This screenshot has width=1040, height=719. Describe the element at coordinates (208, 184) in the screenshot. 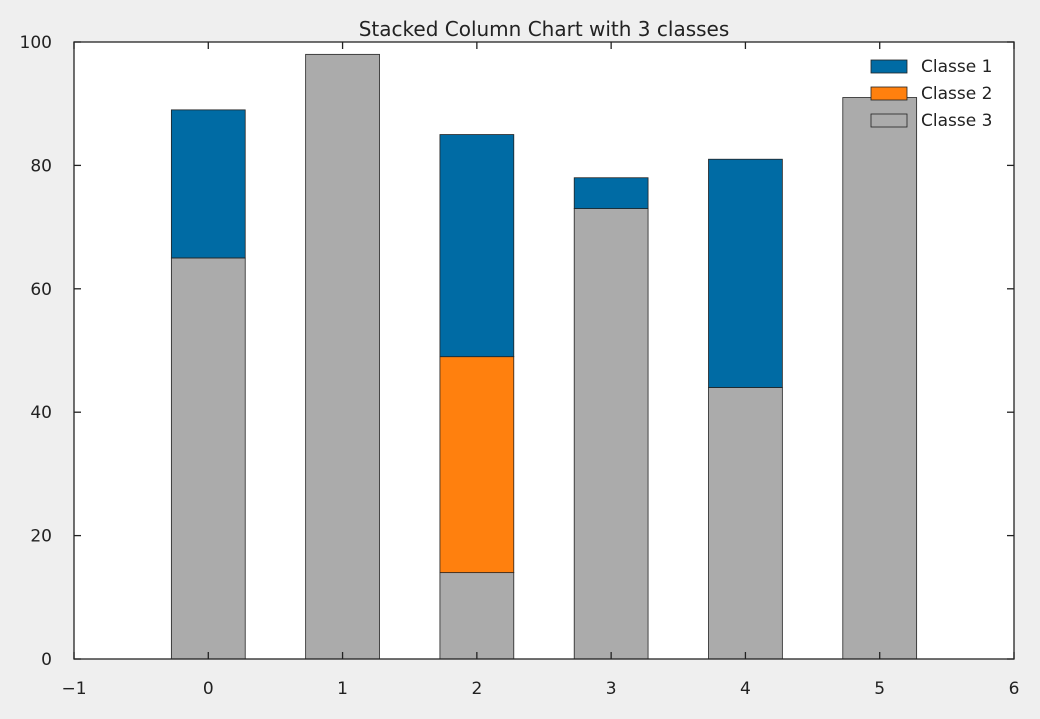

I see `bar-classe-1-x0` at that location.